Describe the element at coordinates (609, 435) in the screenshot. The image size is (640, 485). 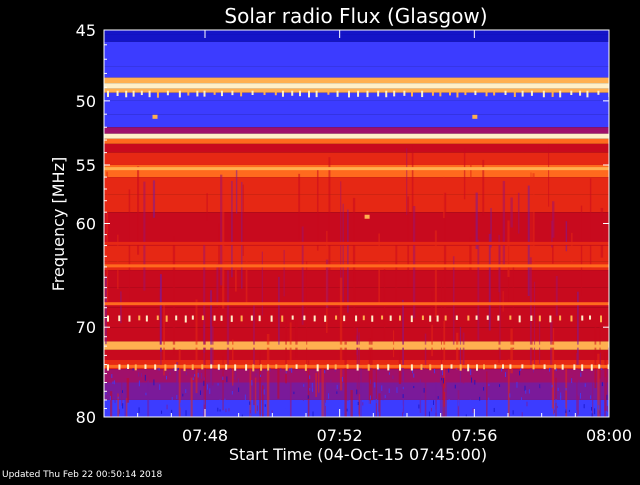
I see `x-tick-label: 08:00` at that location.